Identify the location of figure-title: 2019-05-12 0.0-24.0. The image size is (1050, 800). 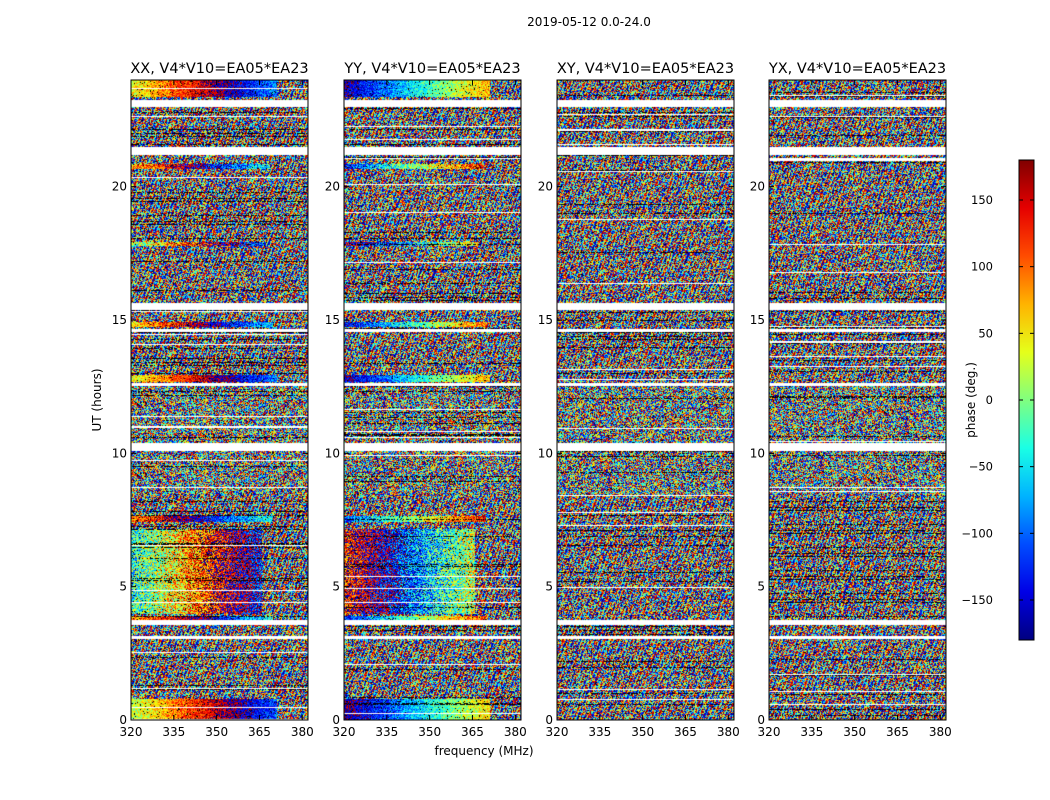
(589, 22).